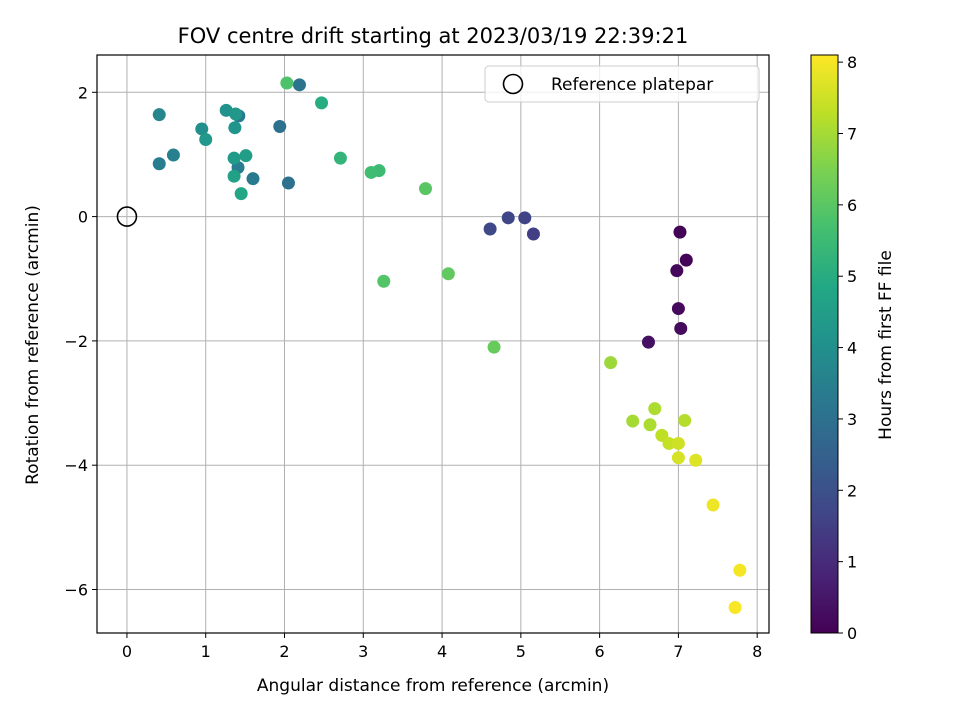  I want to click on reference-platepar-marker, so click(127, 216).